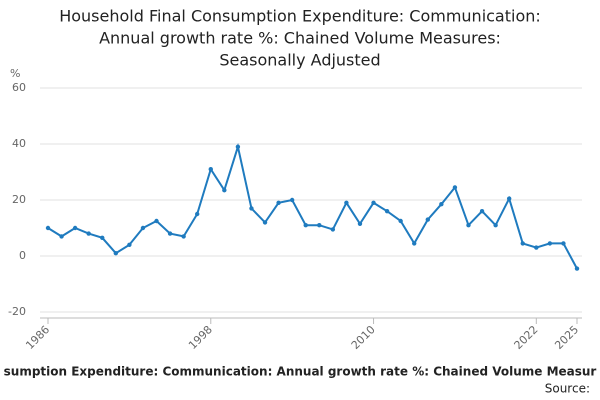  Describe the element at coordinates (566, 337) in the screenshot. I see `x-tick-label: 2025` at that location.